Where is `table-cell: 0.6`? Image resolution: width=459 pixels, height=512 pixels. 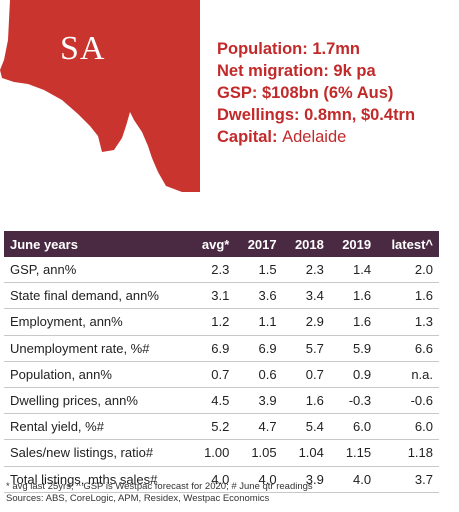 table-cell: 0.6 is located at coordinates (259, 374).